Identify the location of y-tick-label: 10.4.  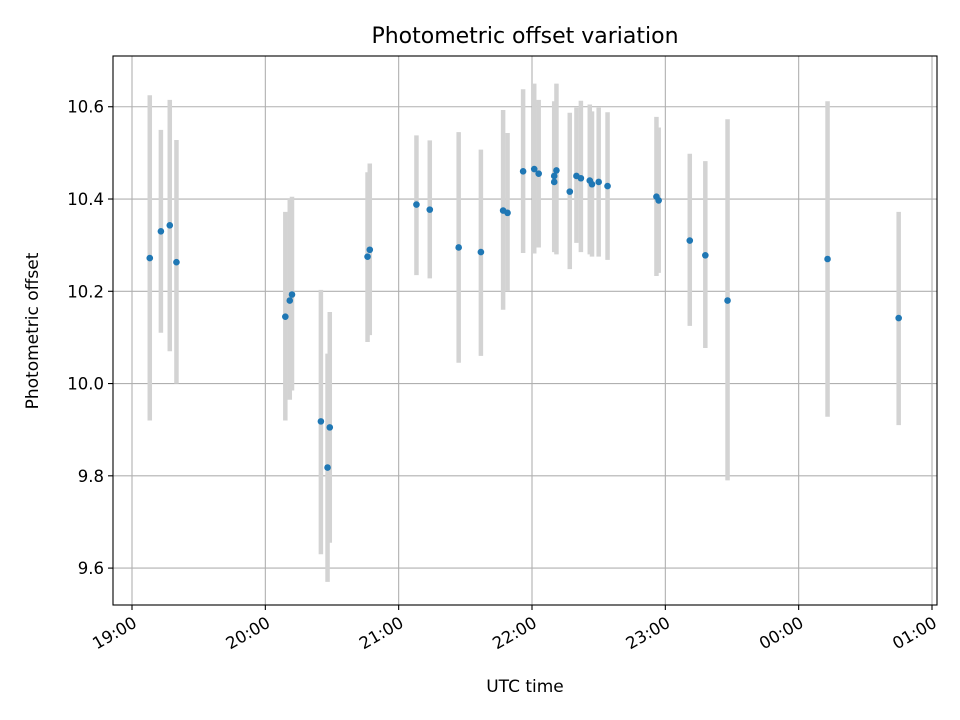
(85, 199).